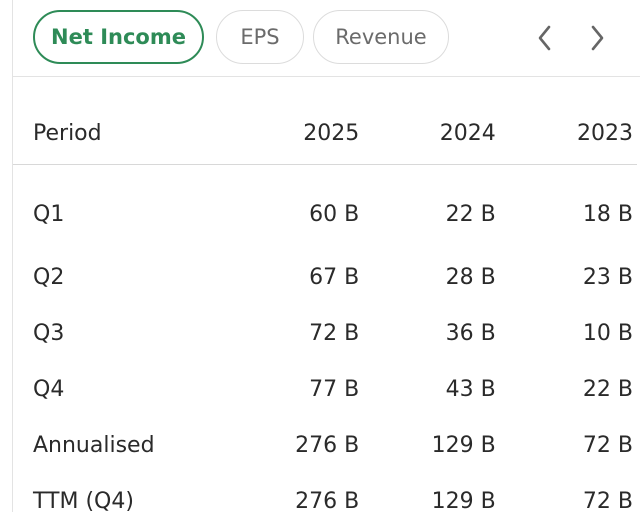  What do you see at coordinates (49, 333) in the screenshot?
I see `row-label: Q3` at bounding box center [49, 333].